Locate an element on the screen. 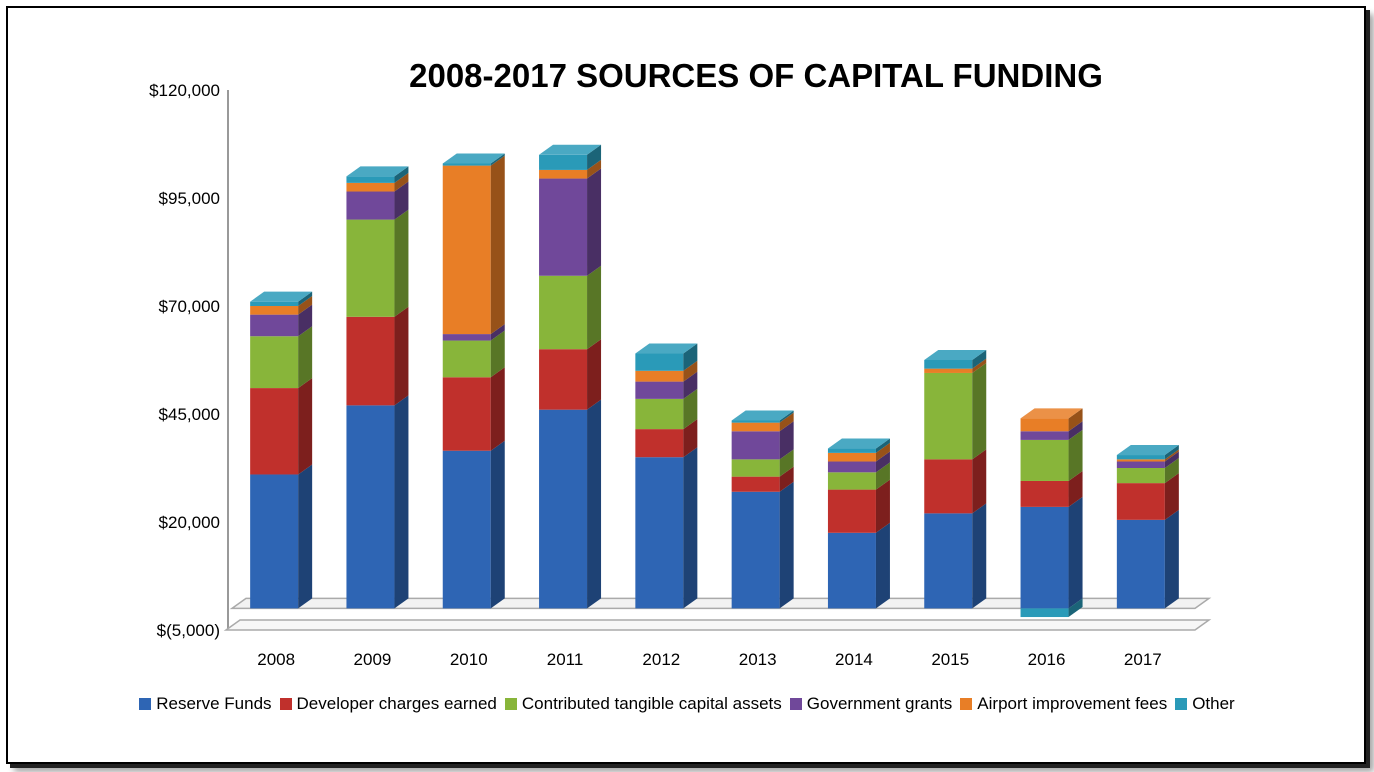 The width and height of the screenshot is (1374, 772). bar-side-government-grants-2010 is located at coordinates (497, 332).